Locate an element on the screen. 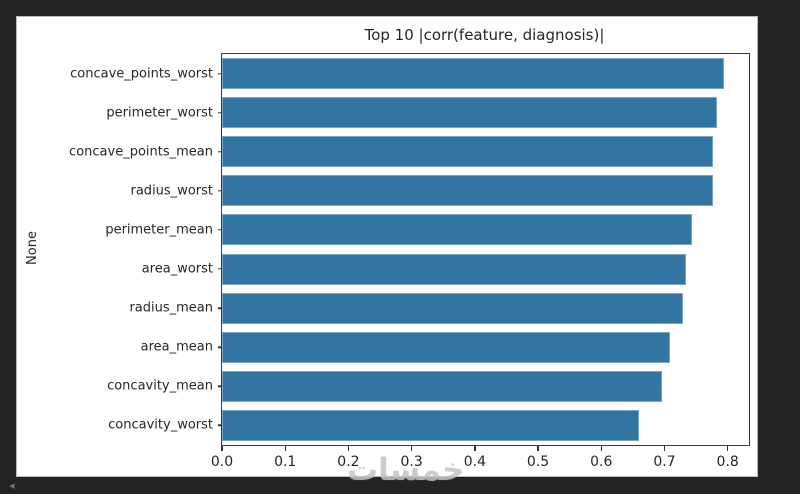 The height and width of the screenshot is (494, 800). bar-concave_points_mean is located at coordinates (468, 152).